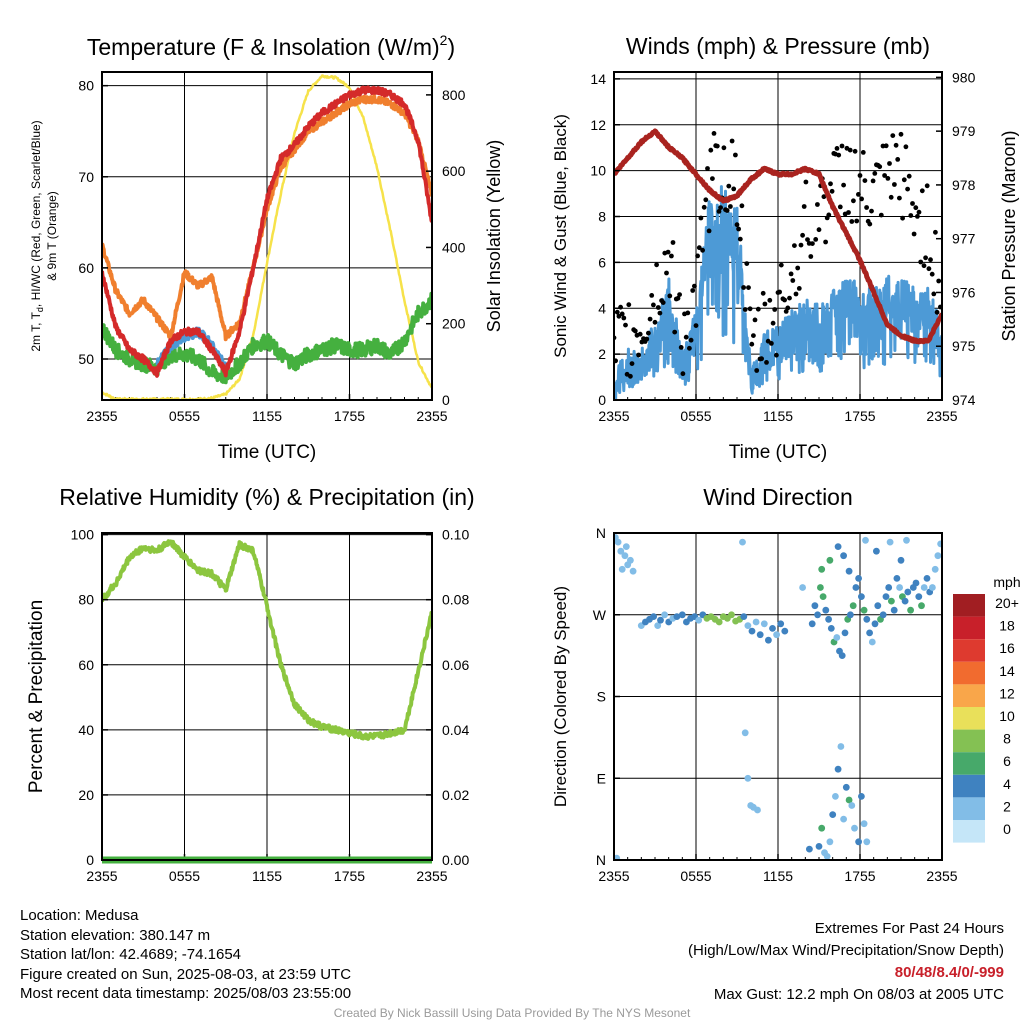 This screenshot has height=1024, width=1024. I want to click on chart-title: Wind Direction, so click(778, 497).